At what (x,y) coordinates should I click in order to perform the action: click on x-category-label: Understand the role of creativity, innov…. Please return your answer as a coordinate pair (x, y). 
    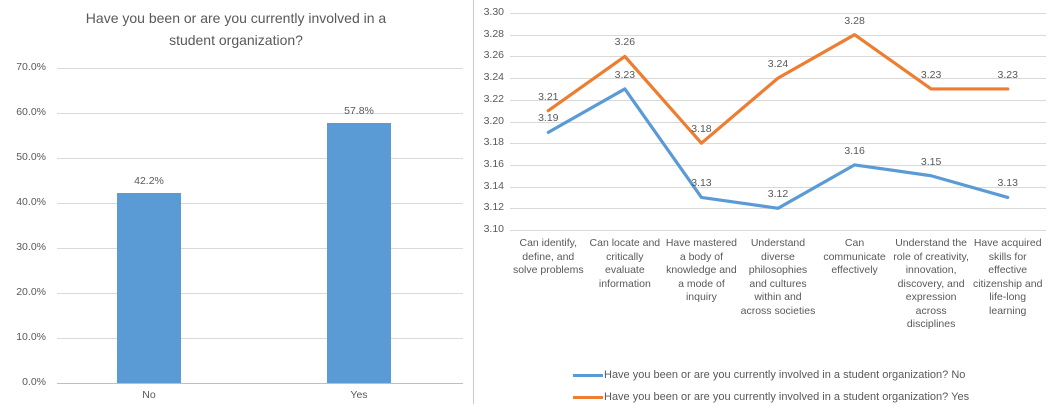
    Looking at the image, I should click on (931, 283).